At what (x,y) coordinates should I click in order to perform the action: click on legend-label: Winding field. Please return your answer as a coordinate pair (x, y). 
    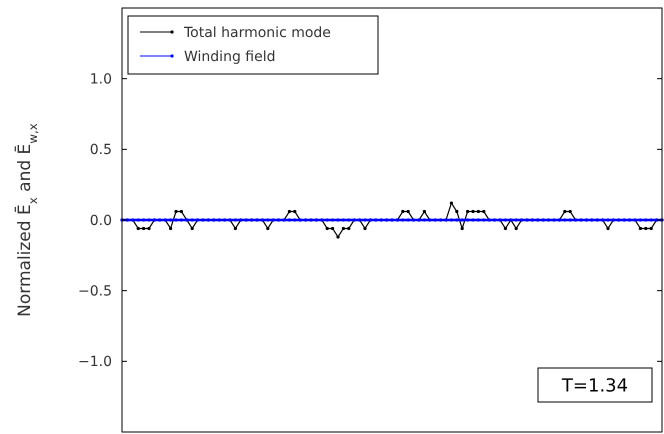
    Looking at the image, I should click on (230, 56).